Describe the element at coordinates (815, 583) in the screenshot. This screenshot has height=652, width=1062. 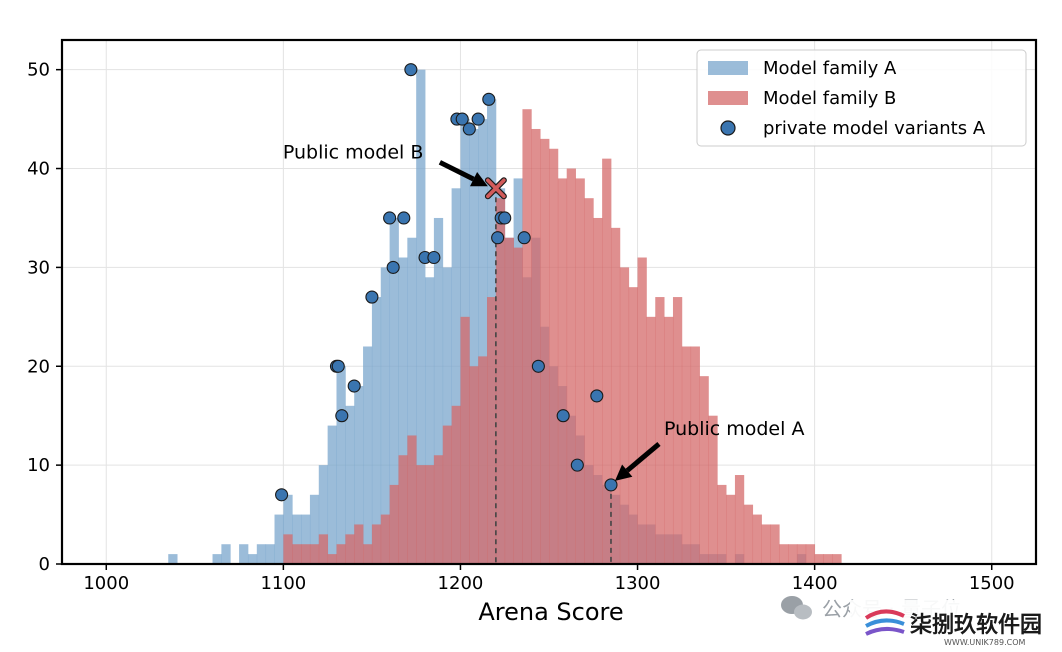
I see `x-tick-label: 1400` at that location.